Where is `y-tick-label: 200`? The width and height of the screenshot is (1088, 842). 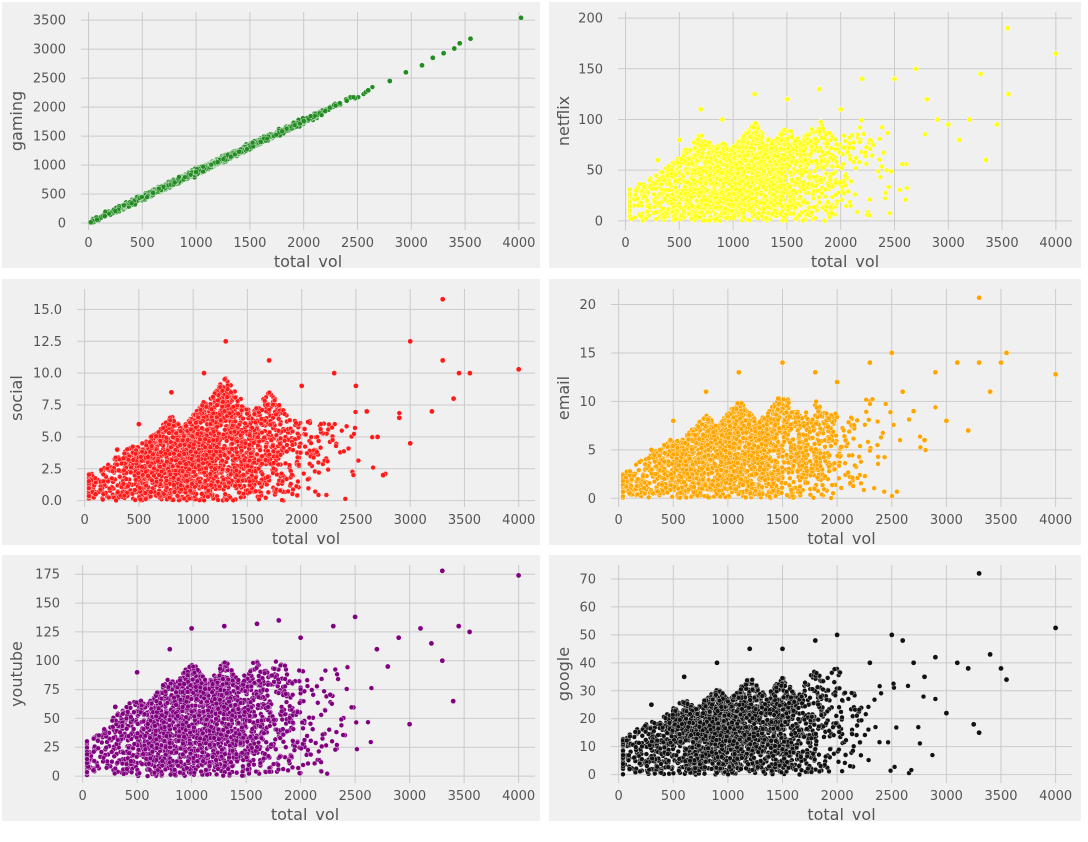
y-tick-label: 200 is located at coordinates (590, 19).